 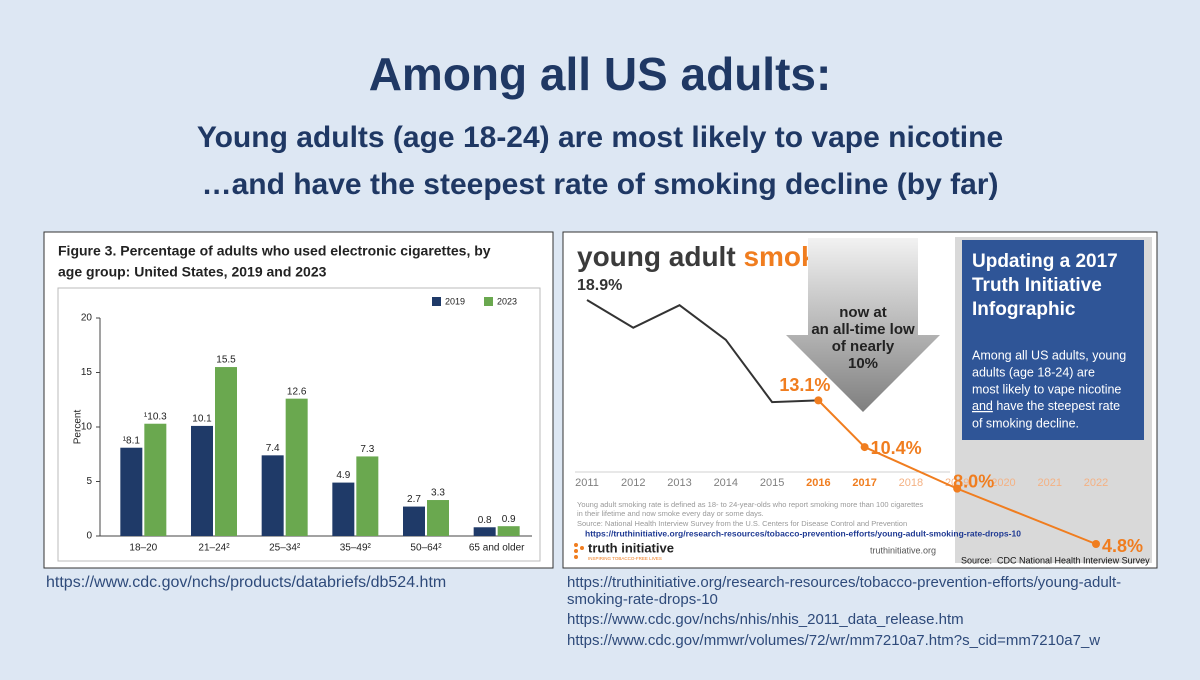 I want to click on sidebar-text: and have the steepest rate, so click(x=1046, y=406).